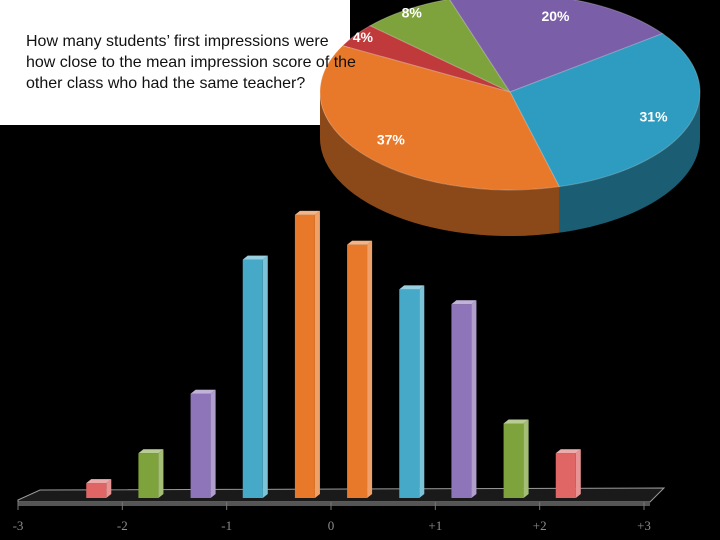  What do you see at coordinates (226, 525) in the screenshot?
I see `x-tick-label: -1` at bounding box center [226, 525].